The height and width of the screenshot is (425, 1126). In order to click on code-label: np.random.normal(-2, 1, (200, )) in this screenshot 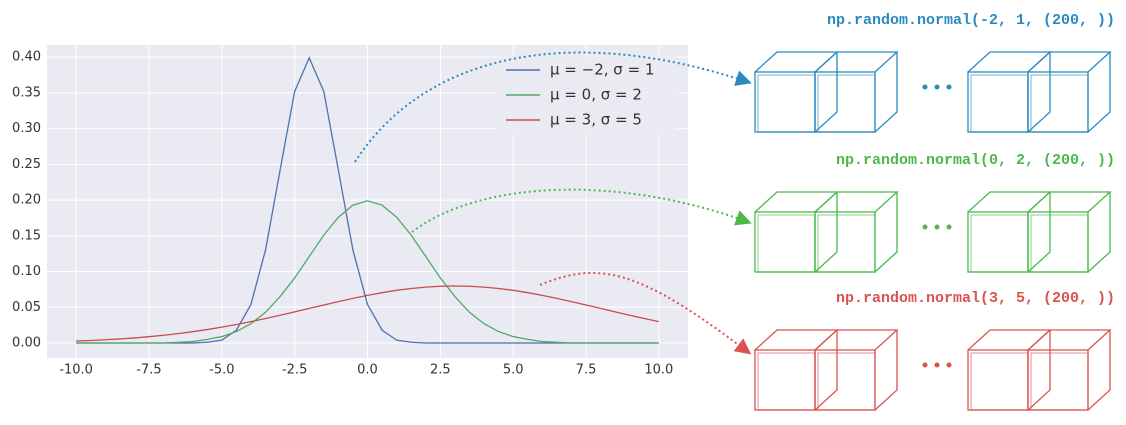, I will do `click(971, 20)`.